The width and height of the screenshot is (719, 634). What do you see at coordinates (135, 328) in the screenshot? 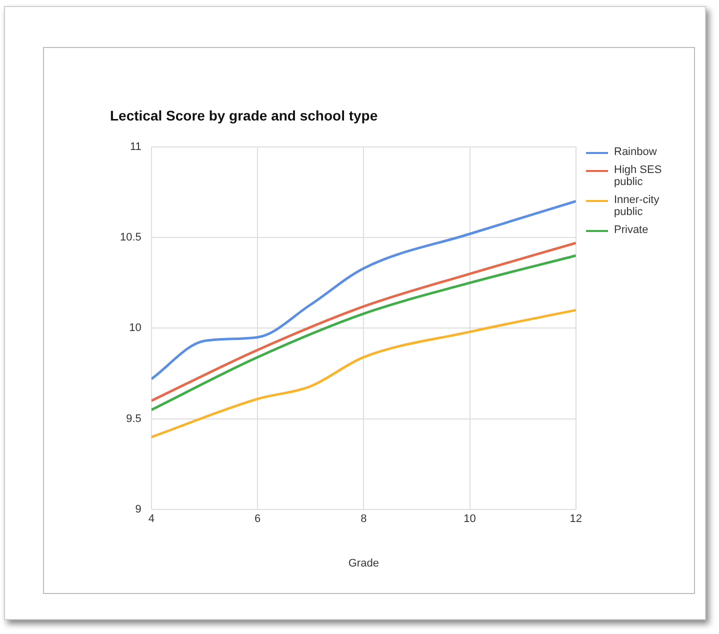
I see `y-tick-label: 10` at bounding box center [135, 328].